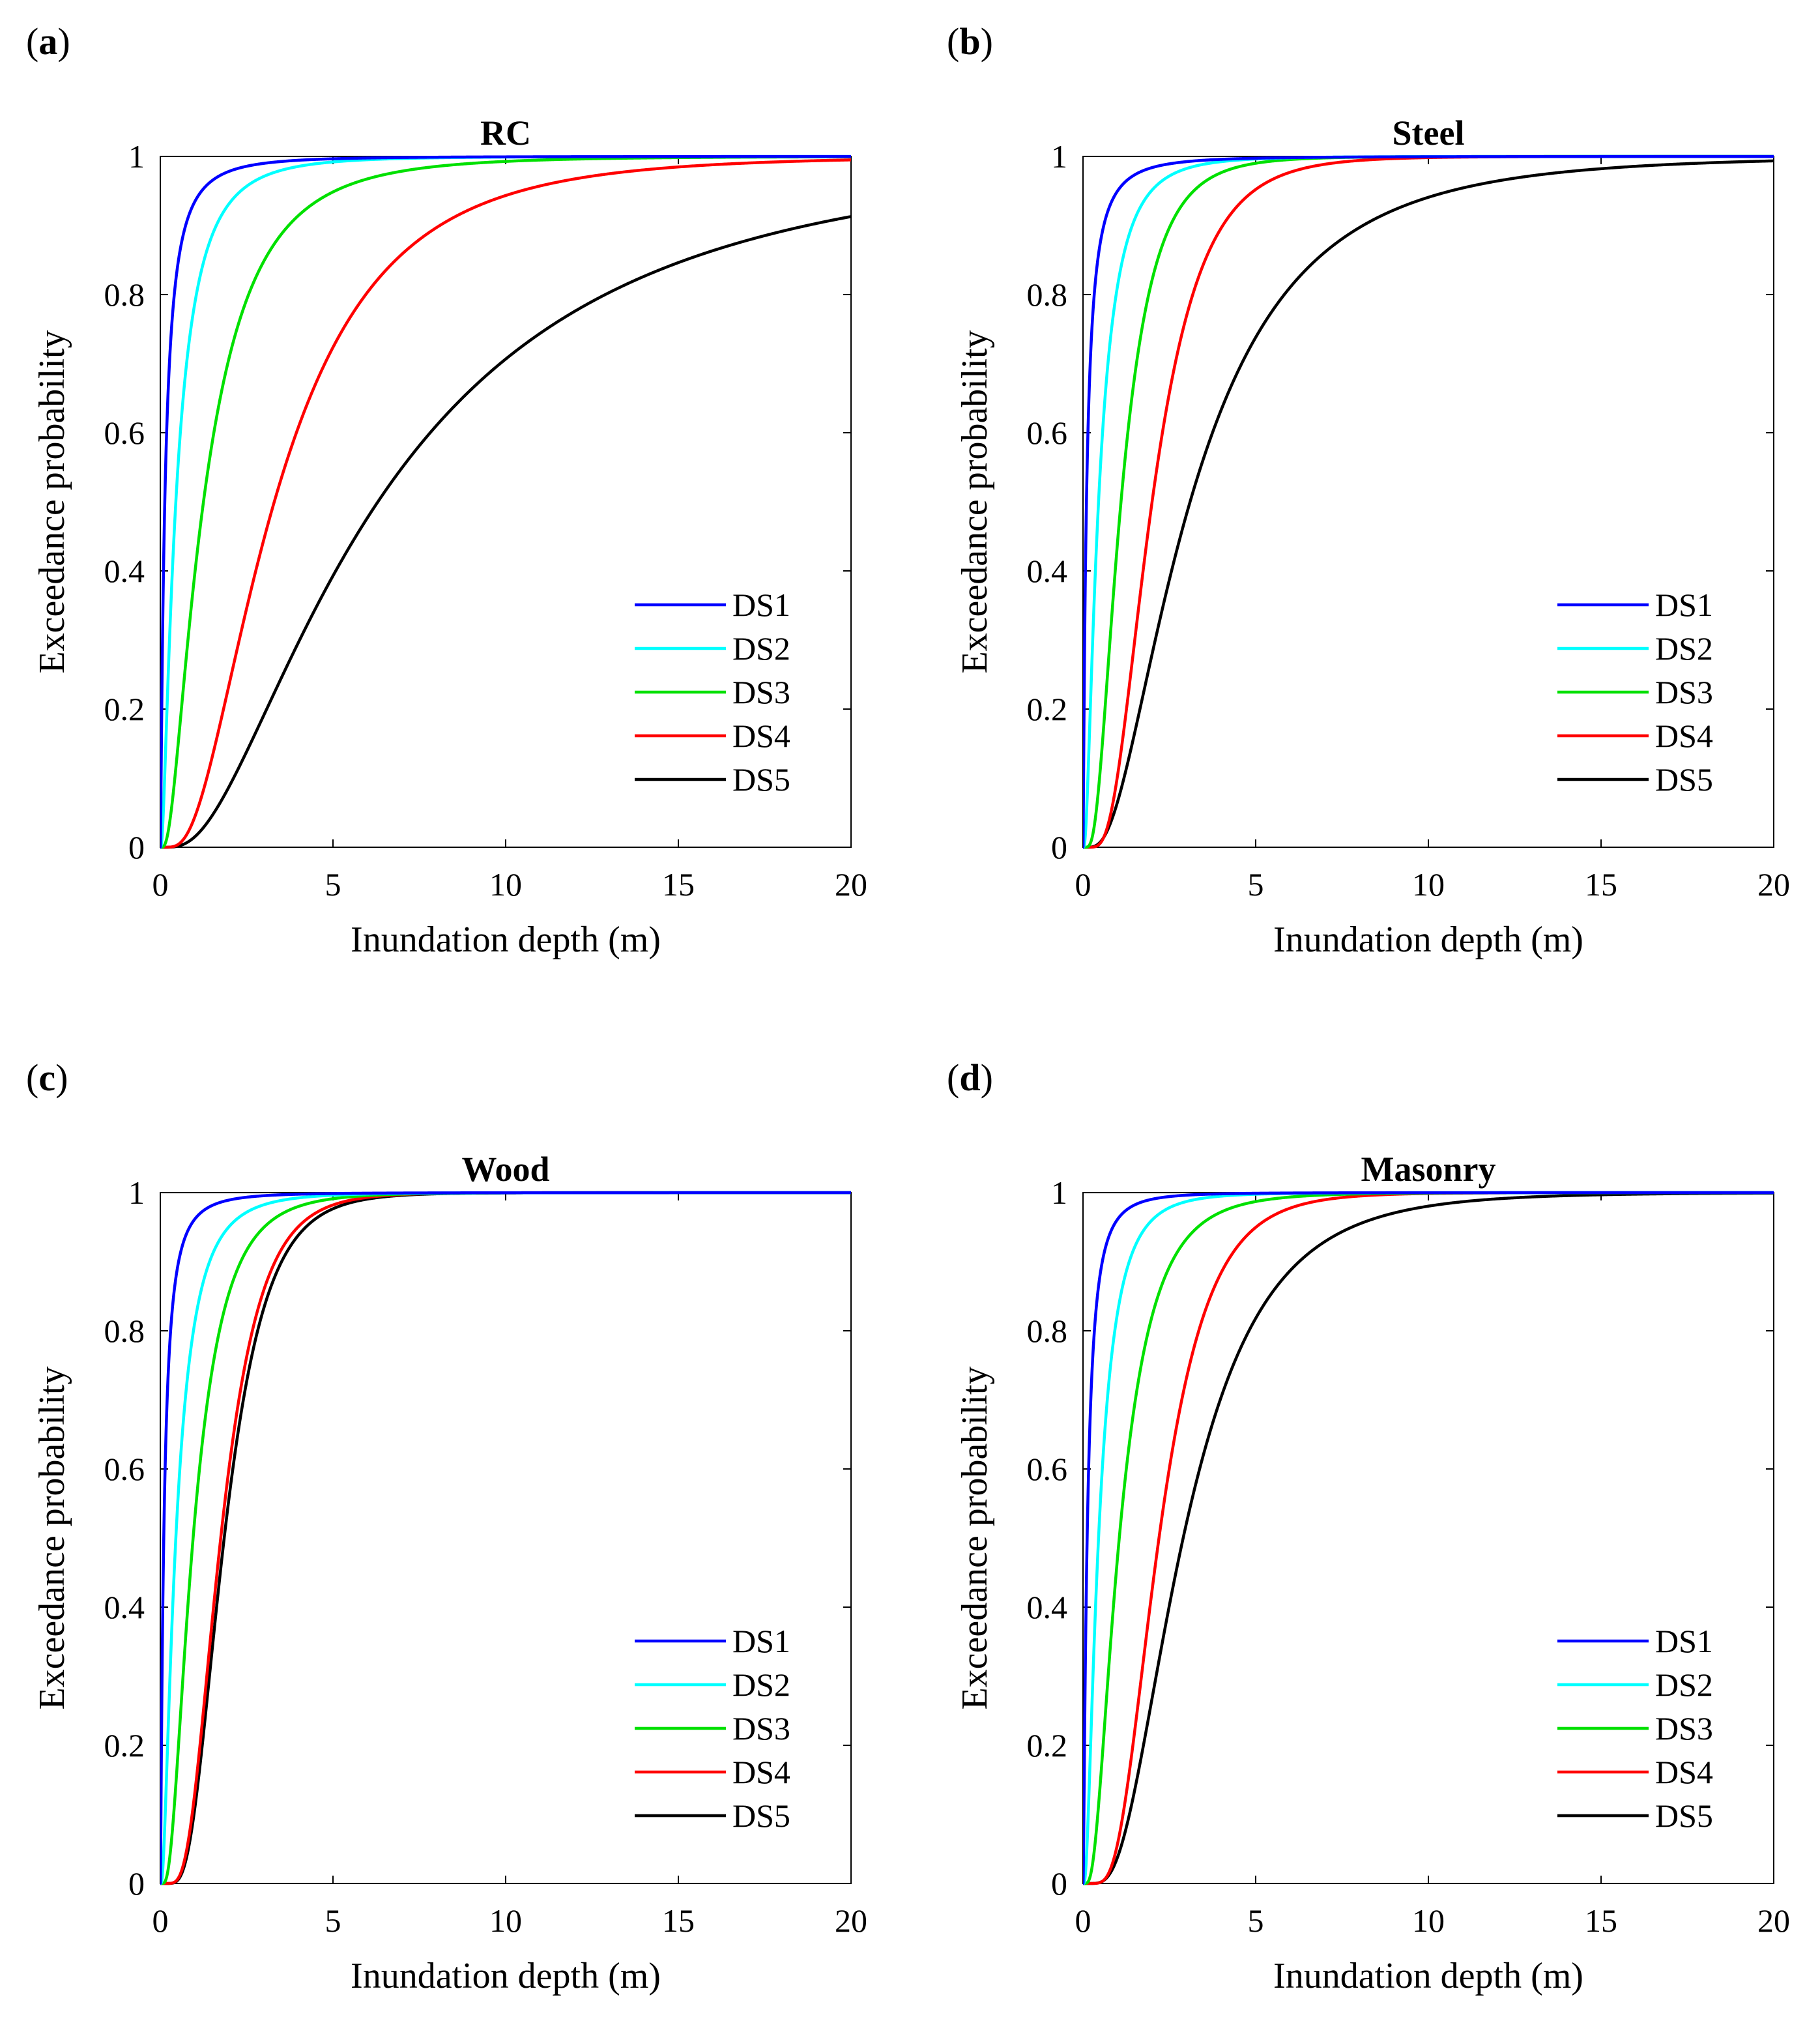 The width and height of the screenshot is (1820, 2034). Describe the element at coordinates (1429, 1169) in the screenshot. I see `chart-title: Masonry` at that location.